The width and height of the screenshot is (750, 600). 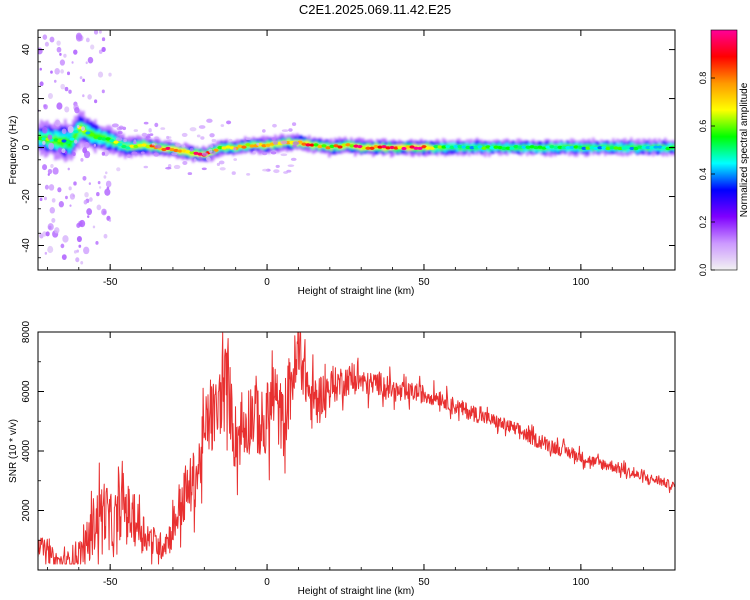 I want to click on spectrogram-y-tick: 0, so click(x=348, y=147).